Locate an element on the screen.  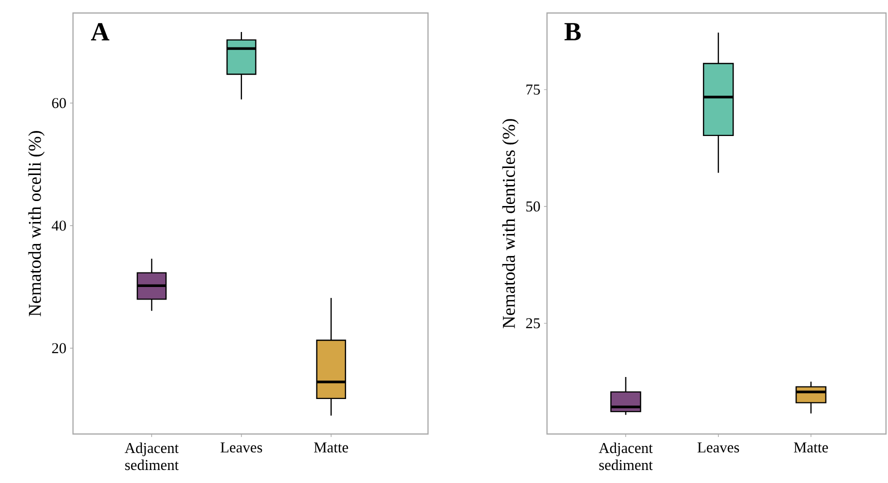
chart-title: B is located at coordinates (572, 31).